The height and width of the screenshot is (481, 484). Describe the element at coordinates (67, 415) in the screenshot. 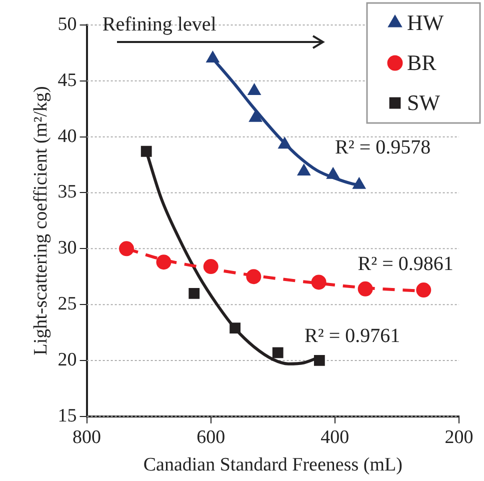

I see `y-tick-label: 15` at that location.